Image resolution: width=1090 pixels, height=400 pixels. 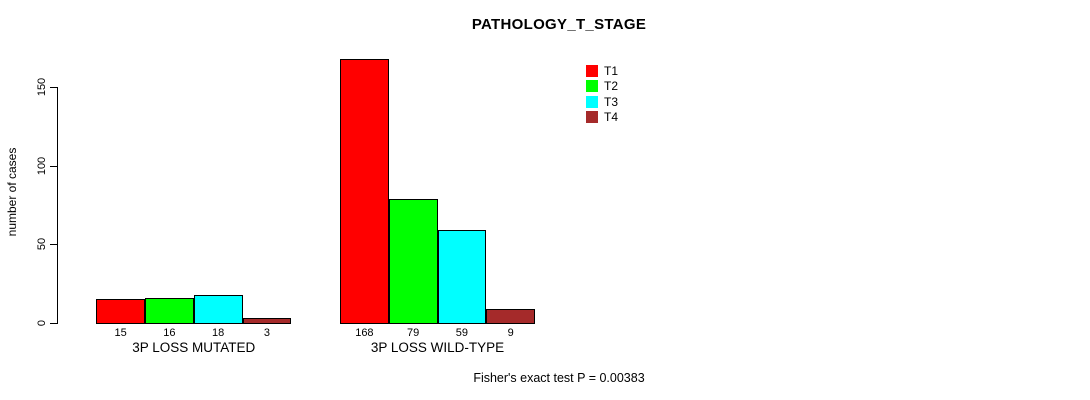 I want to click on y-tick-label: 0, so click(x=42, y=323).